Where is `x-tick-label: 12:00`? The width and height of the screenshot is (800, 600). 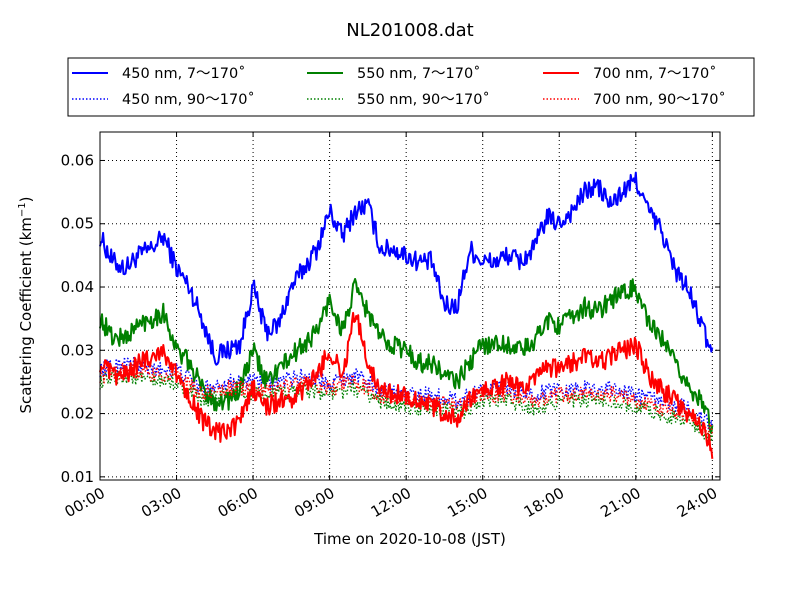 x-tick-label: 12:00 is located at coordinates (391, 502).